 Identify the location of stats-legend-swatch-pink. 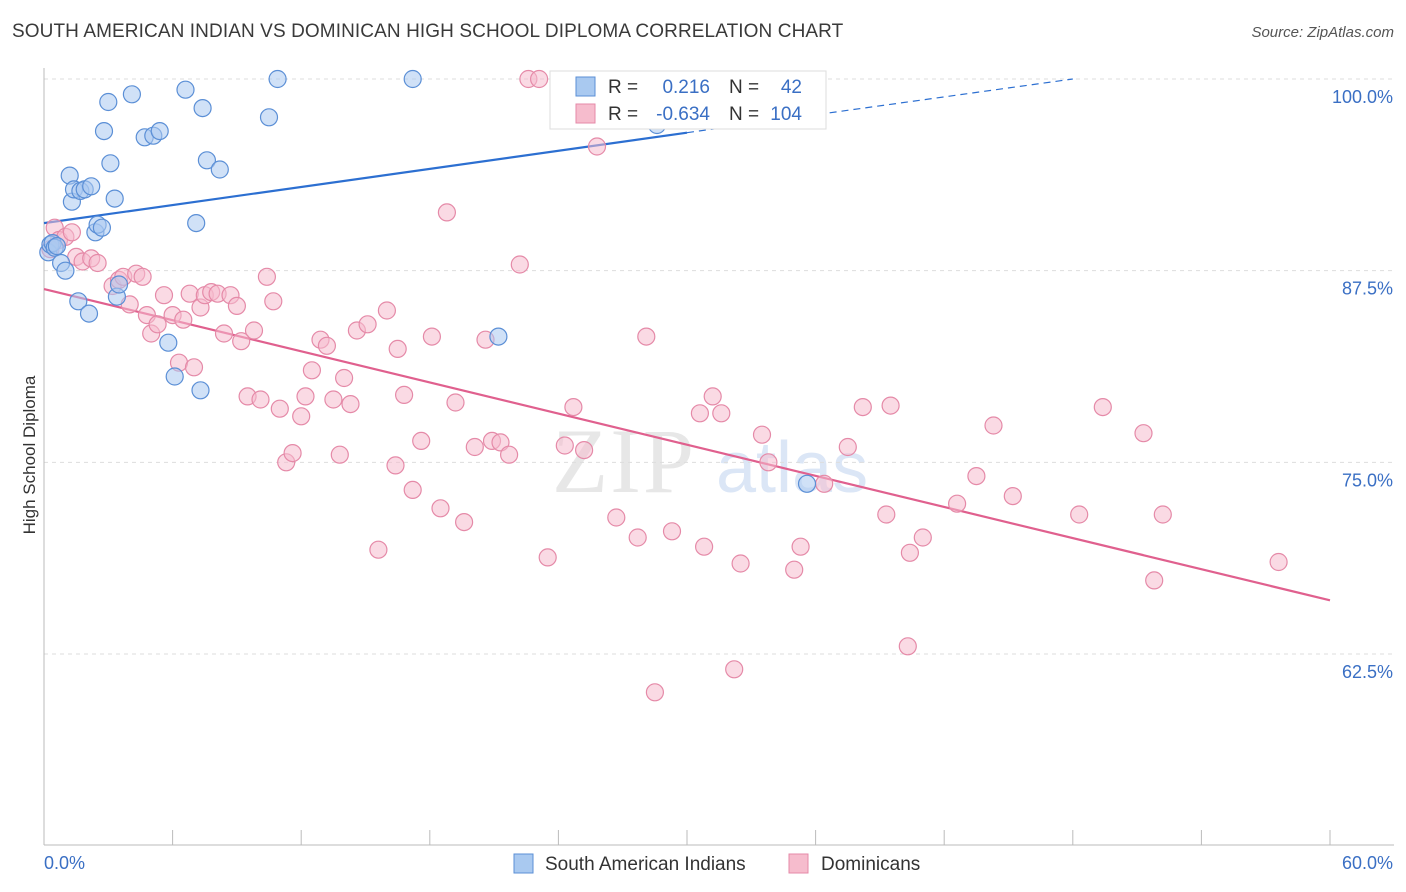
(585, 113).